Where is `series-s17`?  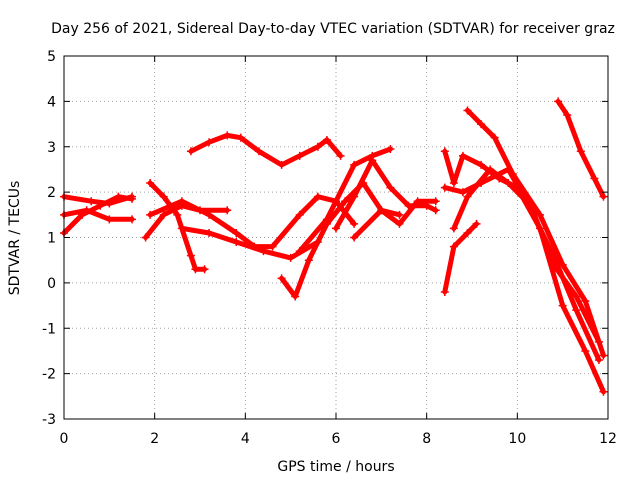
series-s17 is located at coordinates (535, 232).